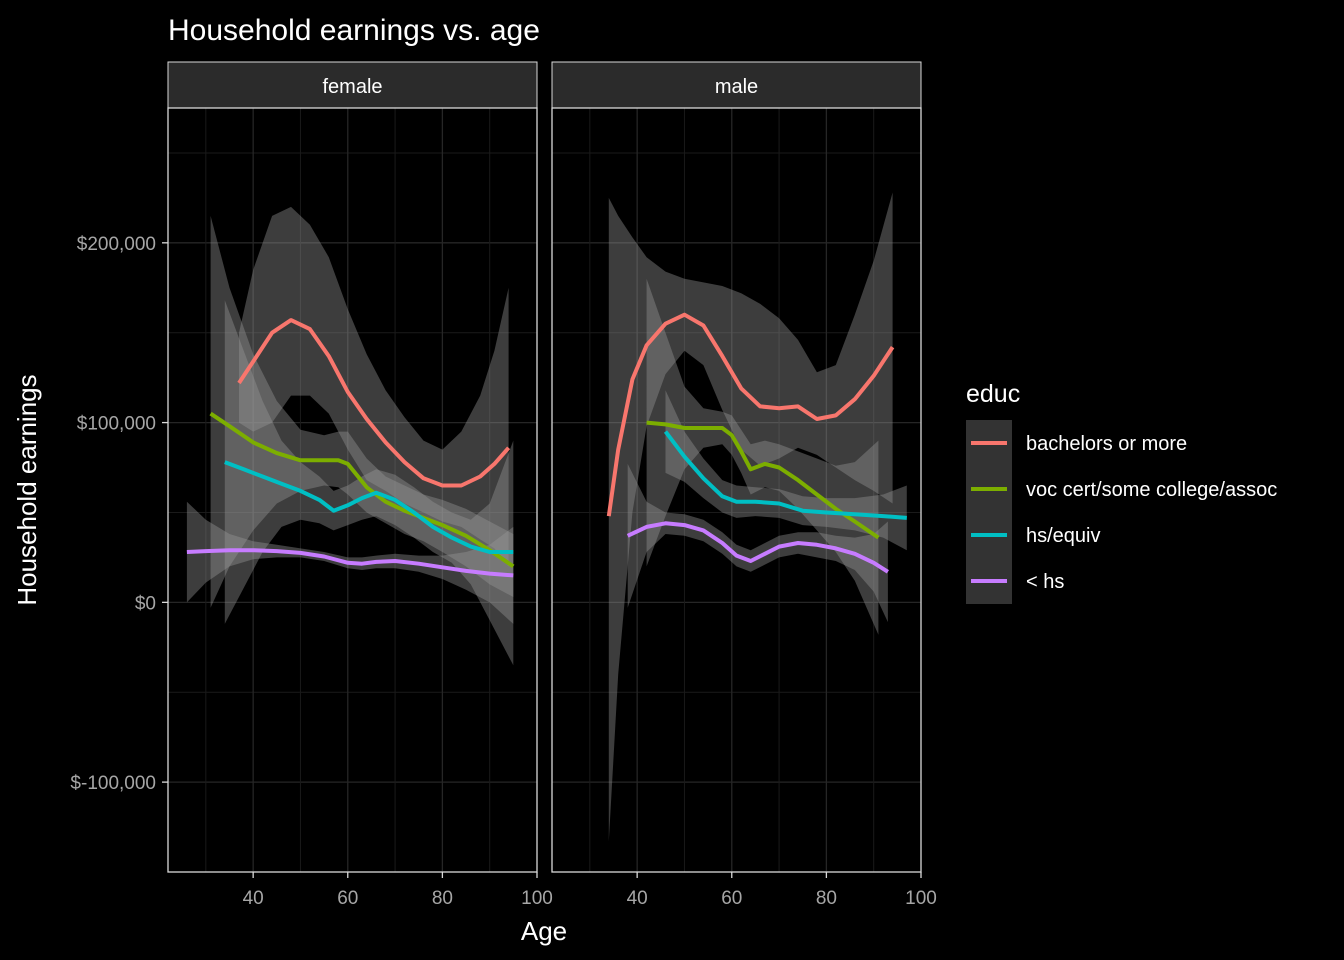 The width and height of the screenshot is (1344, 960). What do you see at coordinates (993, 394) in the screenshot?
I see `legend-title: educ` at bounding box center [993, 394].